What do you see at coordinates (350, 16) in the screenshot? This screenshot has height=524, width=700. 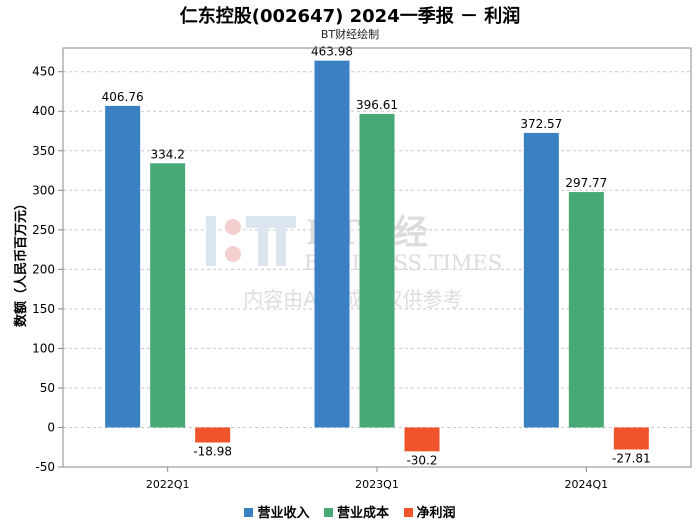 I see `chart-title: 仁东控股(002647) 2024一季报 － 利润` at bounding box center [350, 16].